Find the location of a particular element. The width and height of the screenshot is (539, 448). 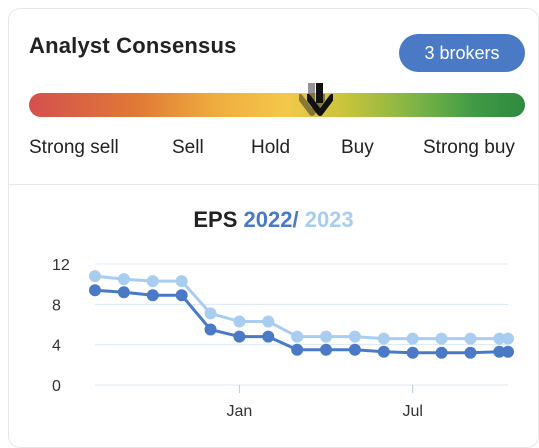

y-tick-label: 4 is located at coordinates (56, 346).